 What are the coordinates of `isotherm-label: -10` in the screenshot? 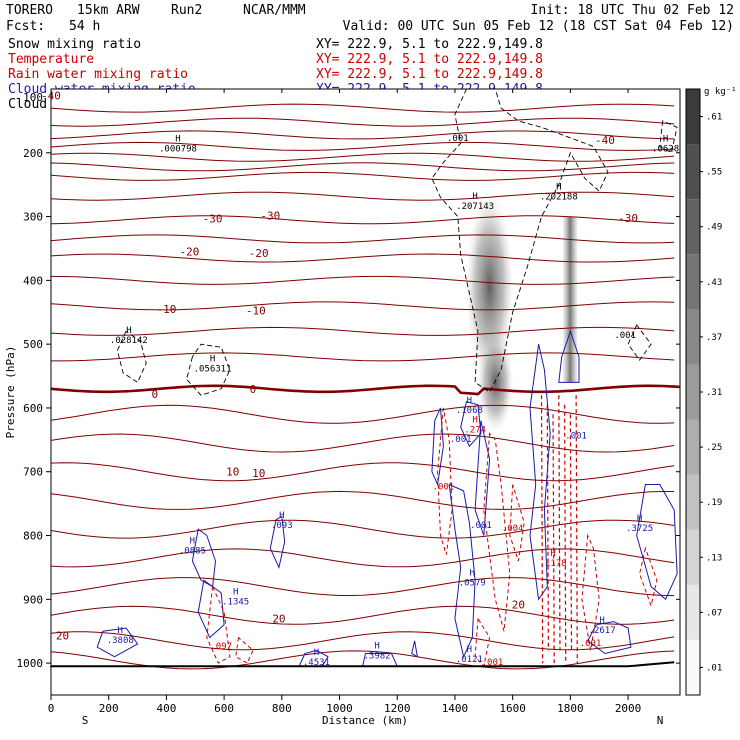 It's located at (256, 310).